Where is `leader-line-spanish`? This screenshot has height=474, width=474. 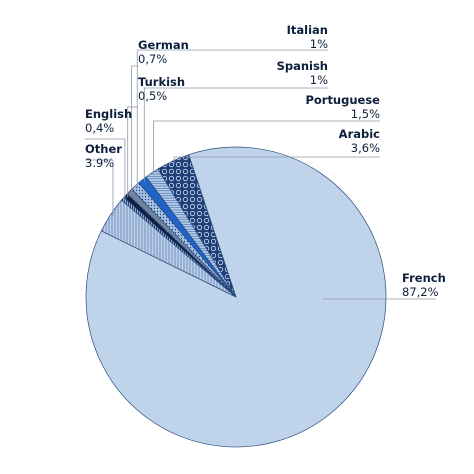
leader-line-spanish is located at coordinates (235, 135).